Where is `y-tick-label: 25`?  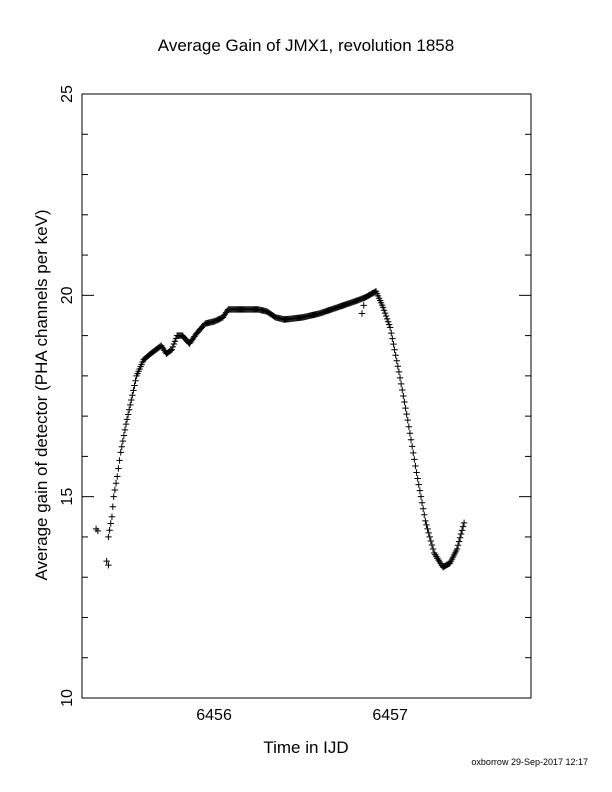 y-tick-label: 25 is located at coordinates (67, 94).